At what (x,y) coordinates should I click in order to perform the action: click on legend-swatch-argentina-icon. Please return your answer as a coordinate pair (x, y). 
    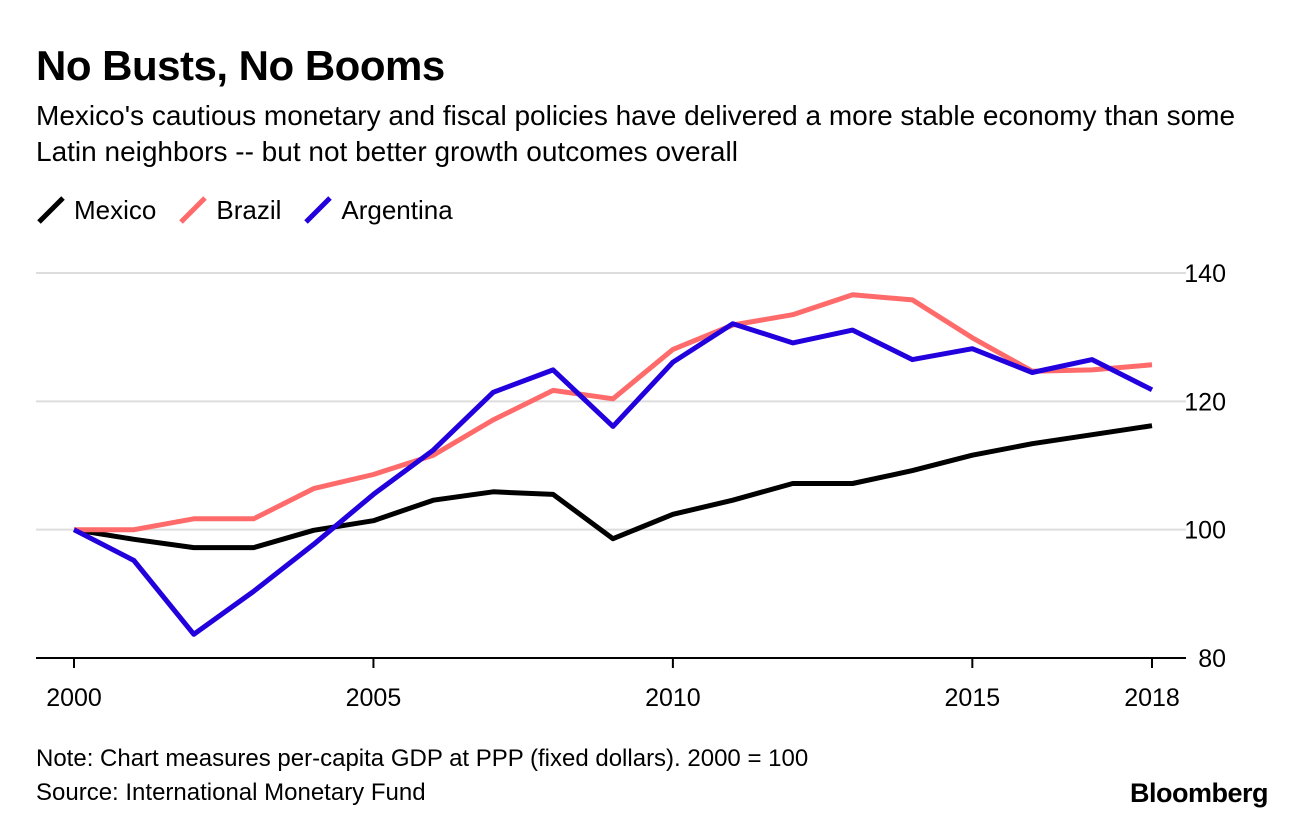
    Looking at the image, I should click on (318, 210).